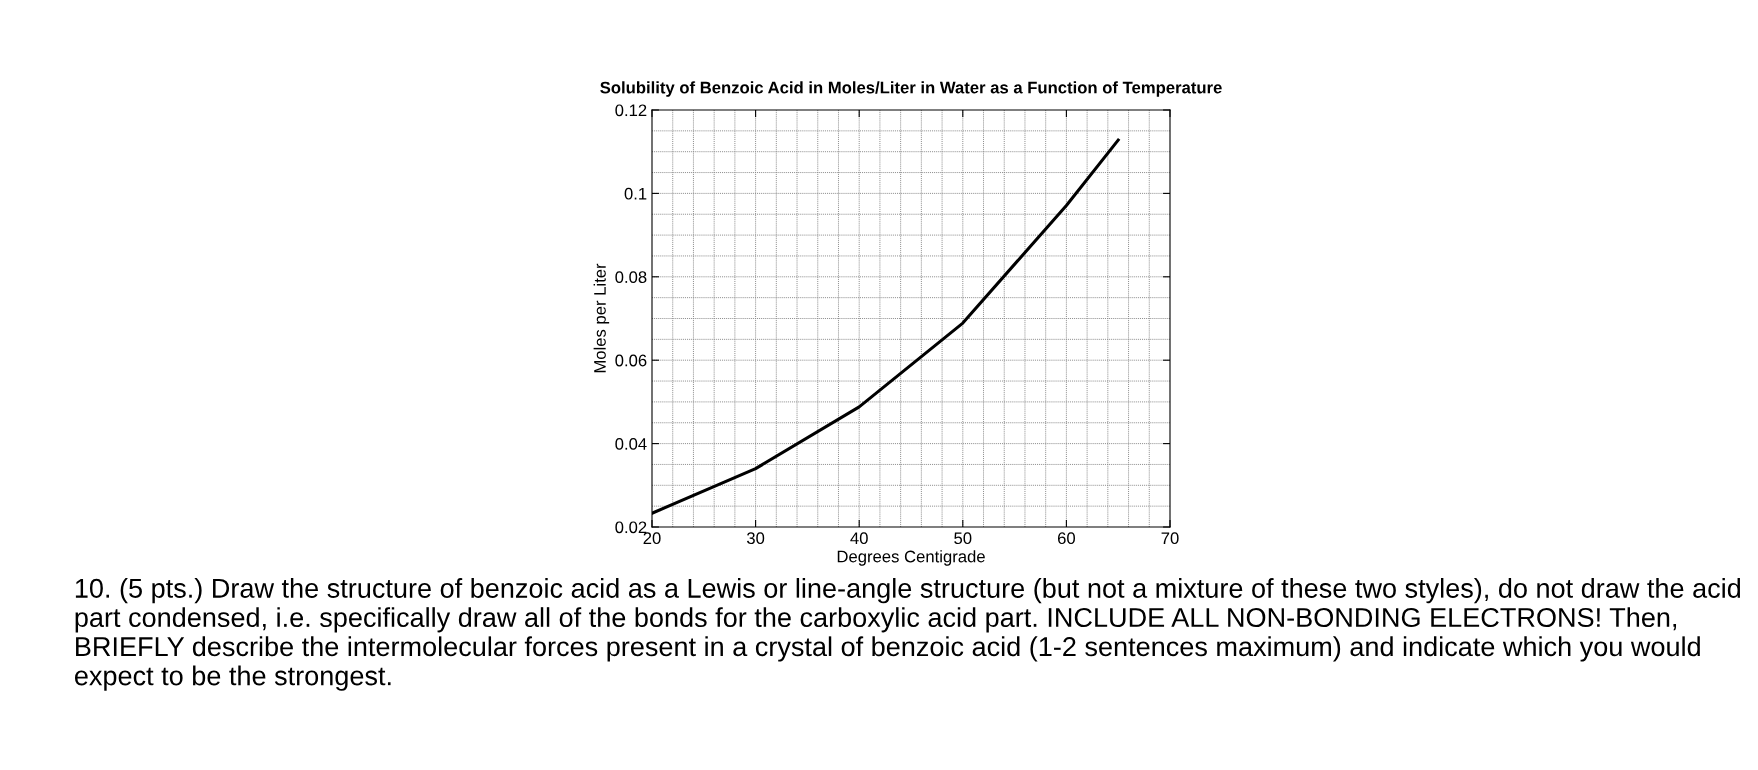  I want to click on x-tick-label: 50, so click(963, 538).